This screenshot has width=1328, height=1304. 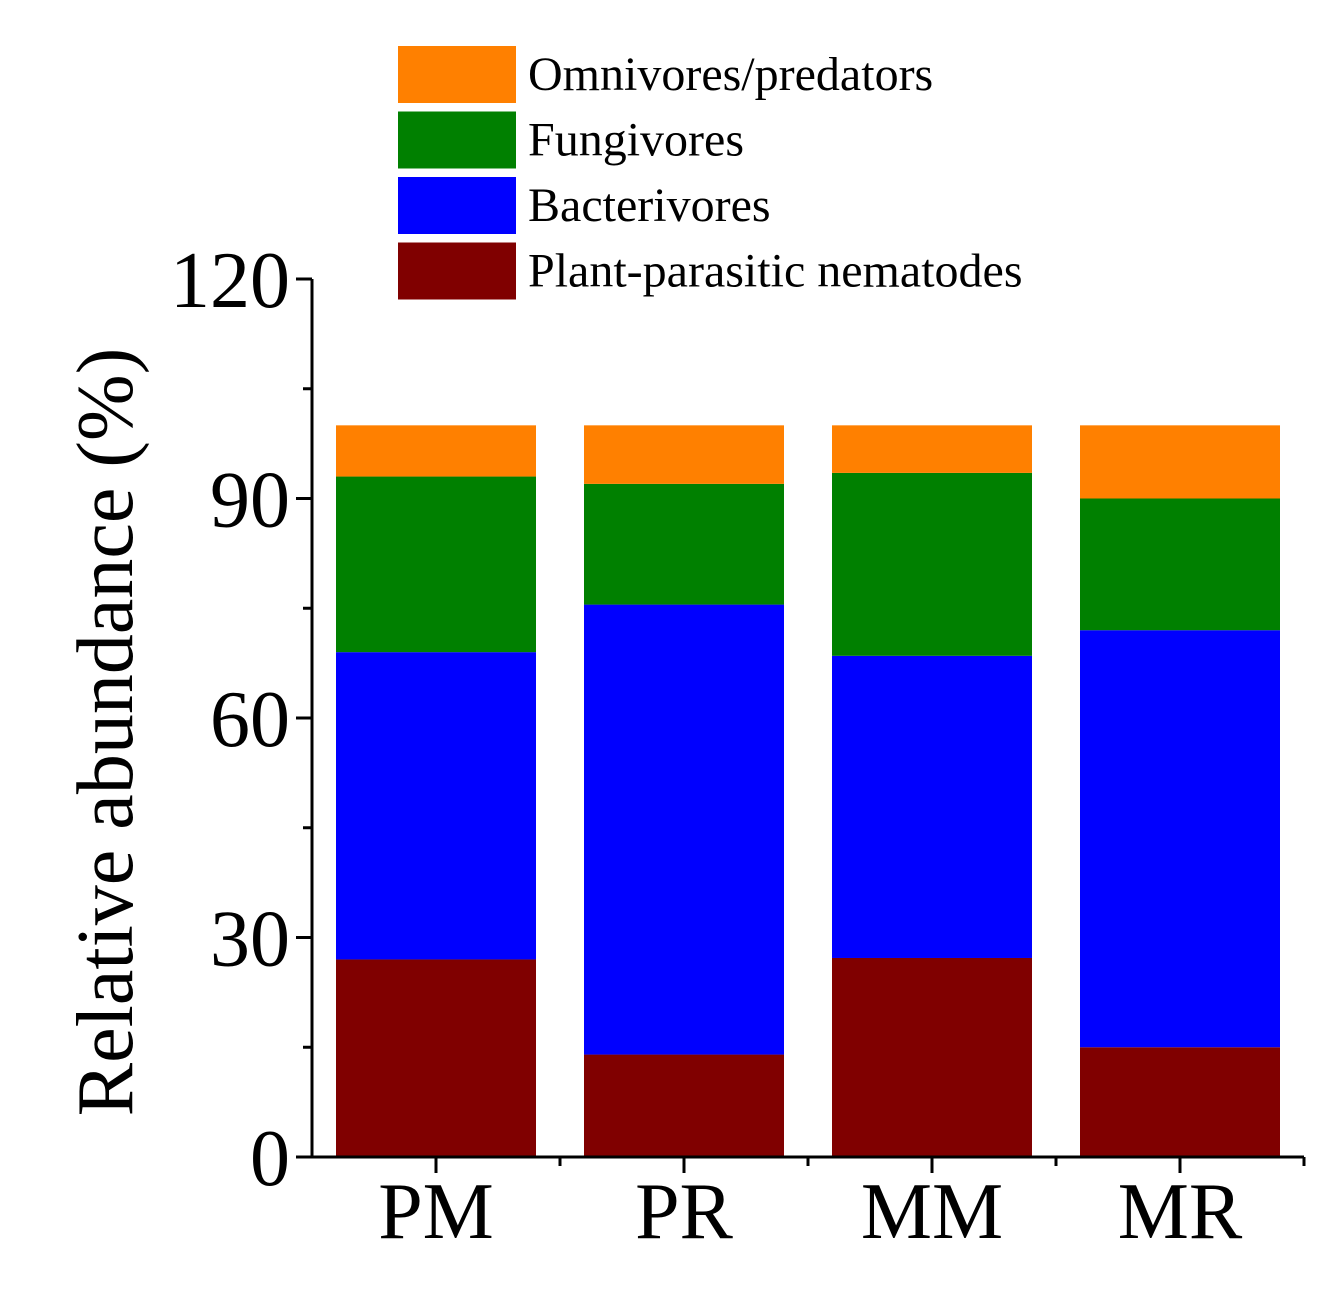 I want to click on legend-swatch-bacterivores, so click(x=457, y=205).